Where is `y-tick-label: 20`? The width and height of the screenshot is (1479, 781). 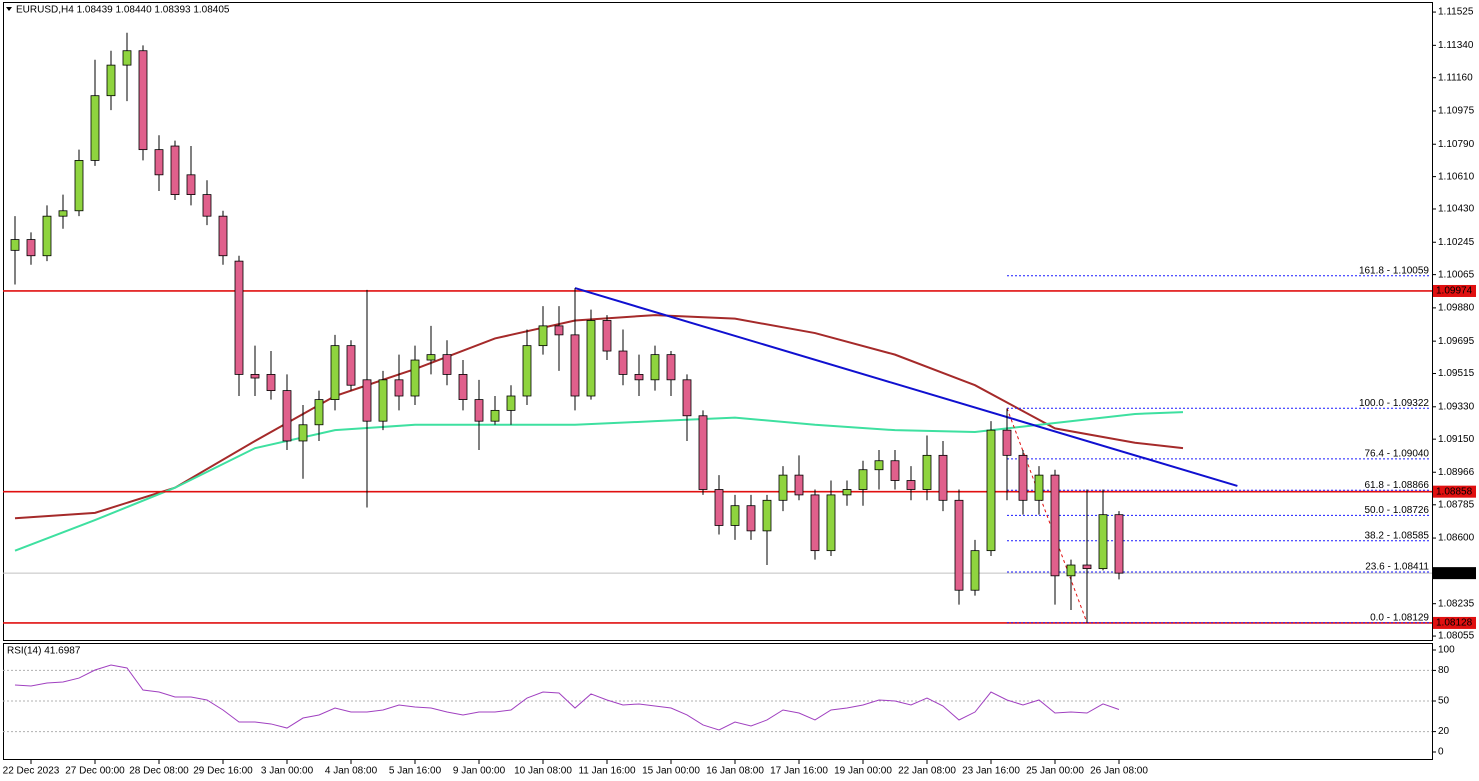
y-tick-label: 20 is located at coordinates (1444, 731).